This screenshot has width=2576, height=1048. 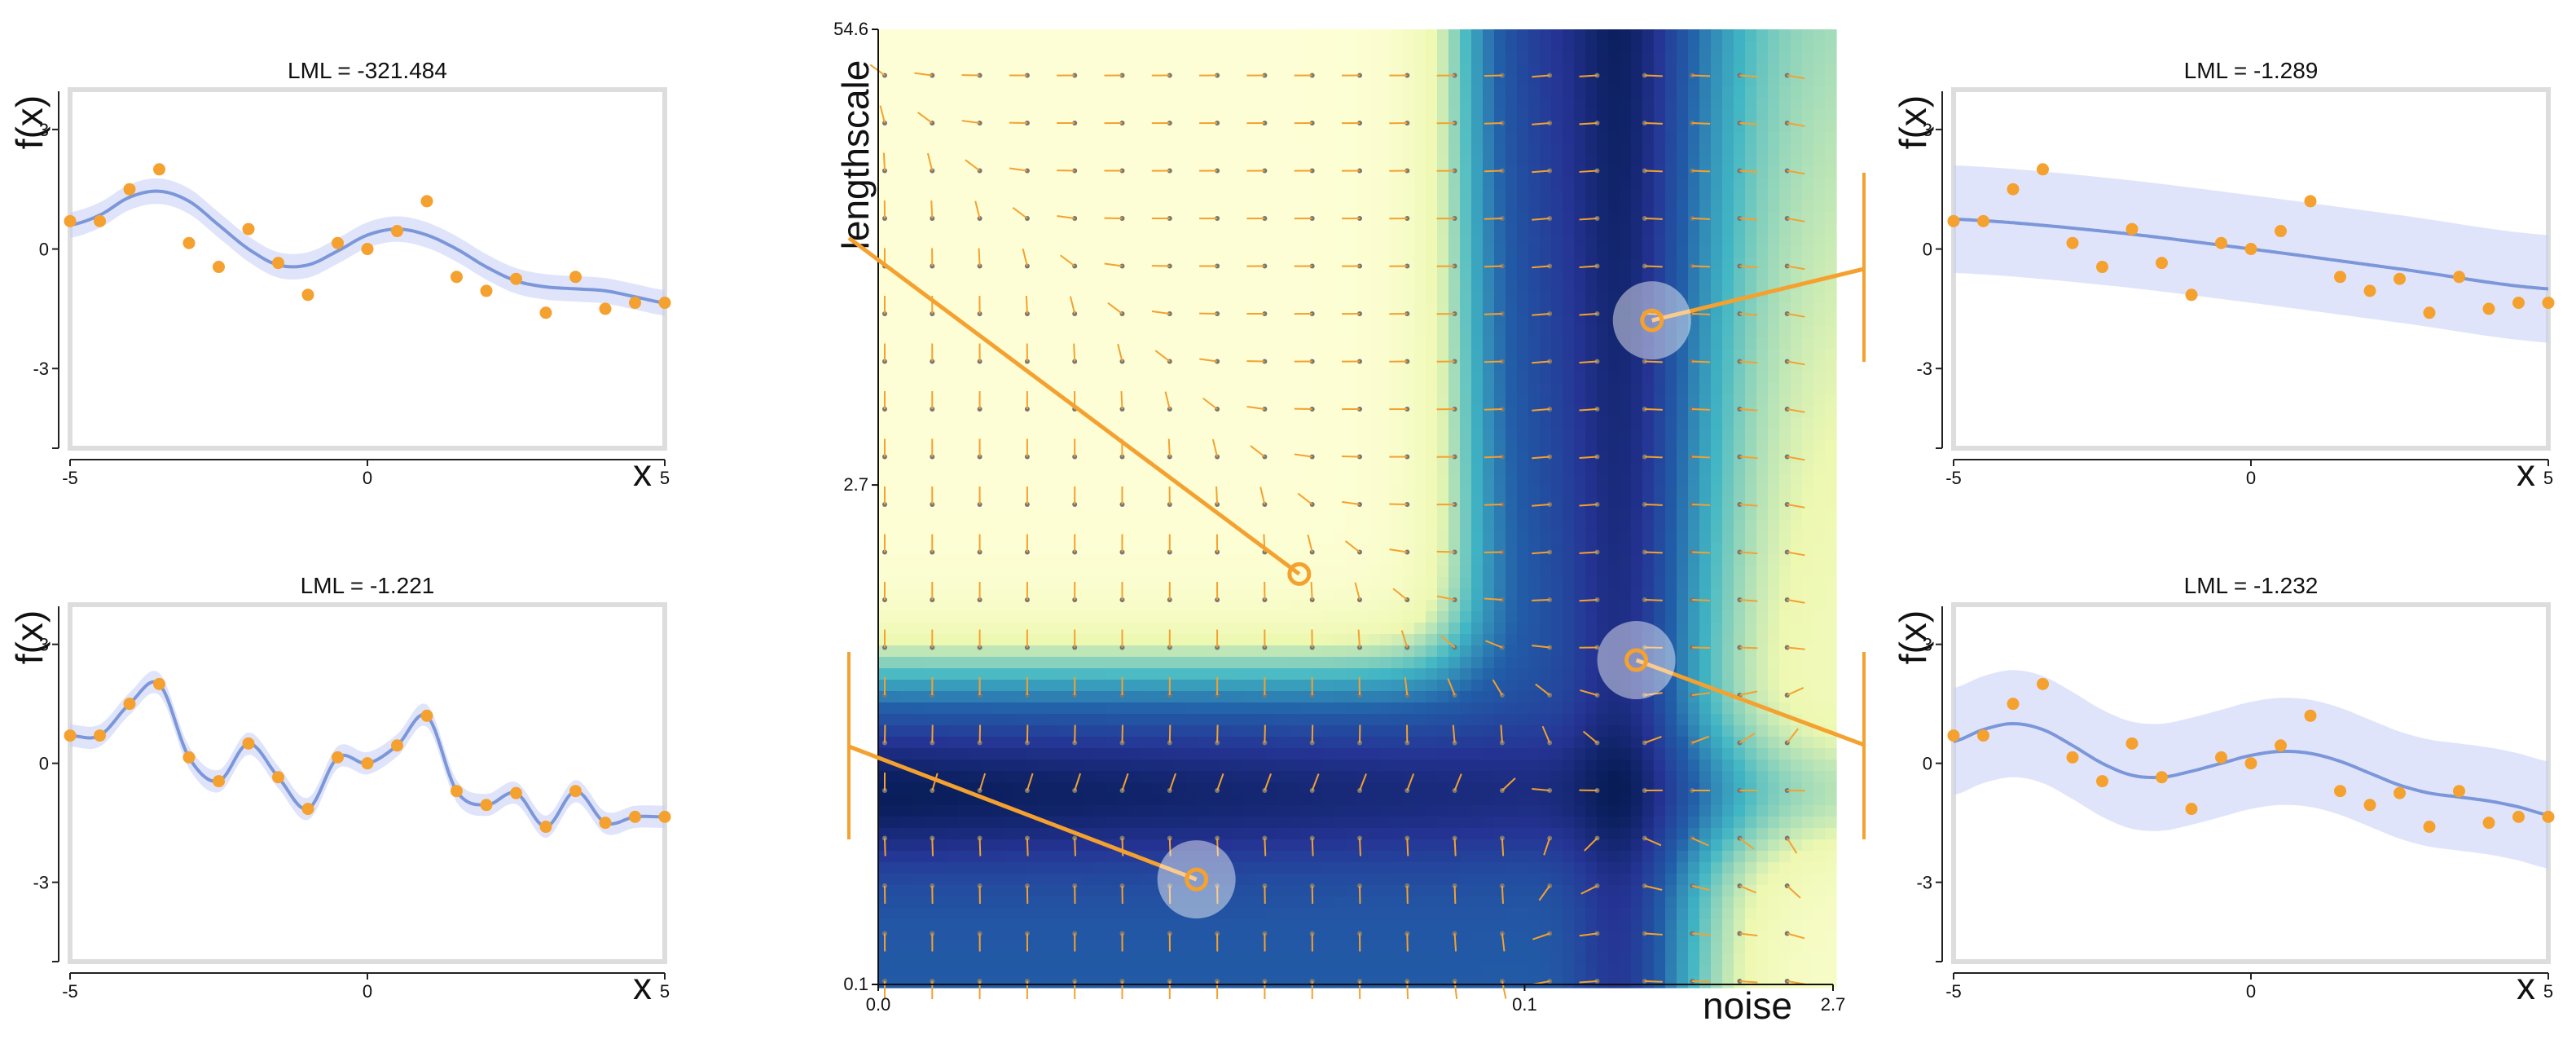 I want to click on plot-frame, so click(x=367, y=269).